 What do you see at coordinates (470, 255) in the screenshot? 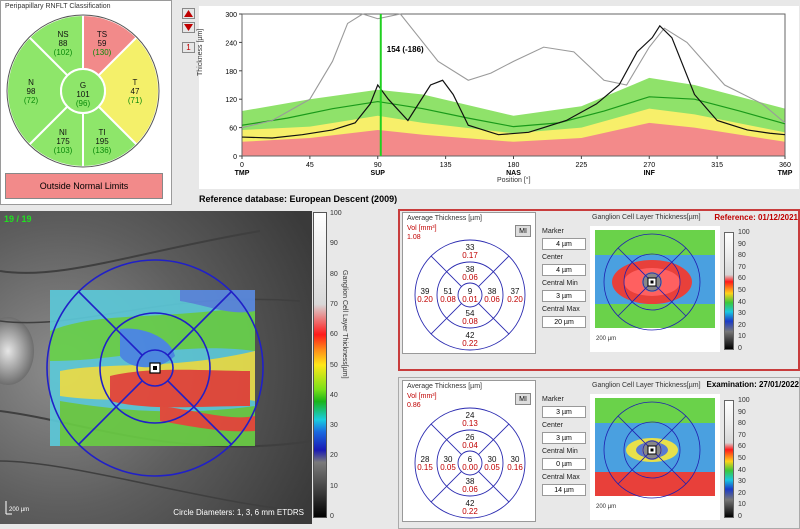
I see `grid-top-volume: 0.17` at bounding box center [470, 255].